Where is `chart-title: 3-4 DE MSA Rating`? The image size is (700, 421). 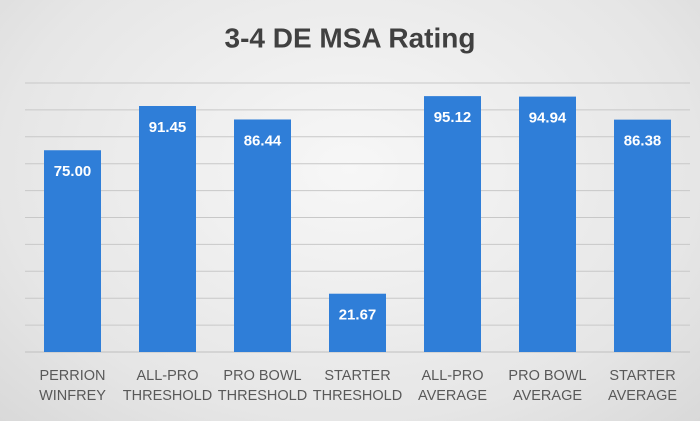
chart-title: 3-4 DE MSA Rating is located at coordinates (350, 37).